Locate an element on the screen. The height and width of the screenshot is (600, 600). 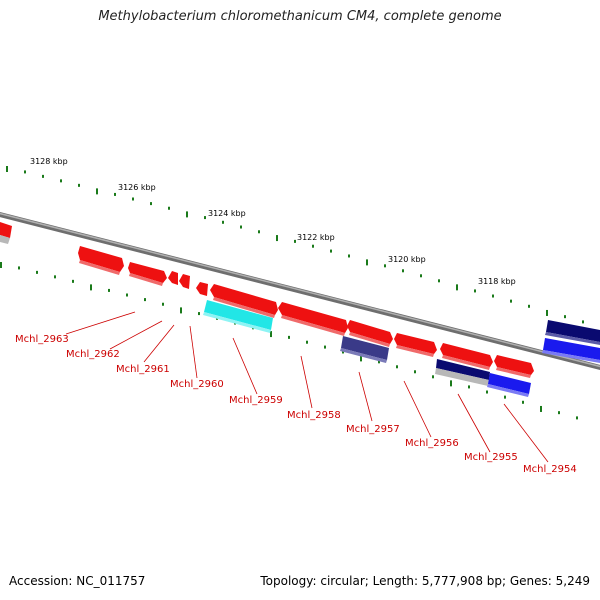
accession-text: Accession: NC_011757 is located at coordinates (77, 581).